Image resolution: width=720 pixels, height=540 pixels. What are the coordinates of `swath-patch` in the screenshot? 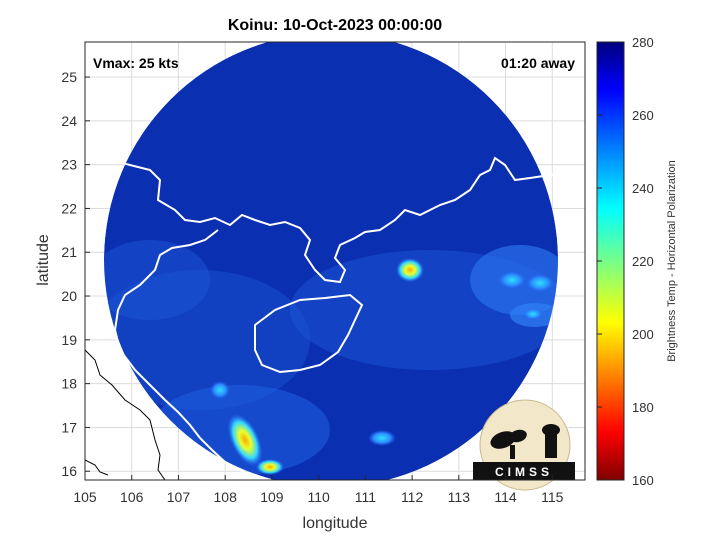 It's located at (157, 280).